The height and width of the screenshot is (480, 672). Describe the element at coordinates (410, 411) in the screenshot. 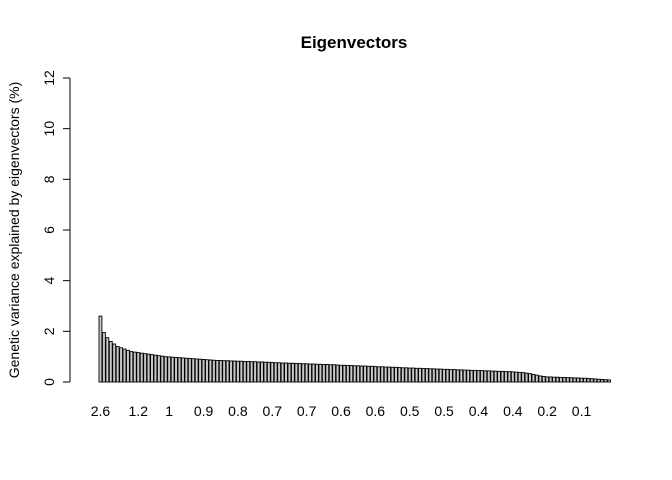

I see `x-tick-label: 0.5` at that location.